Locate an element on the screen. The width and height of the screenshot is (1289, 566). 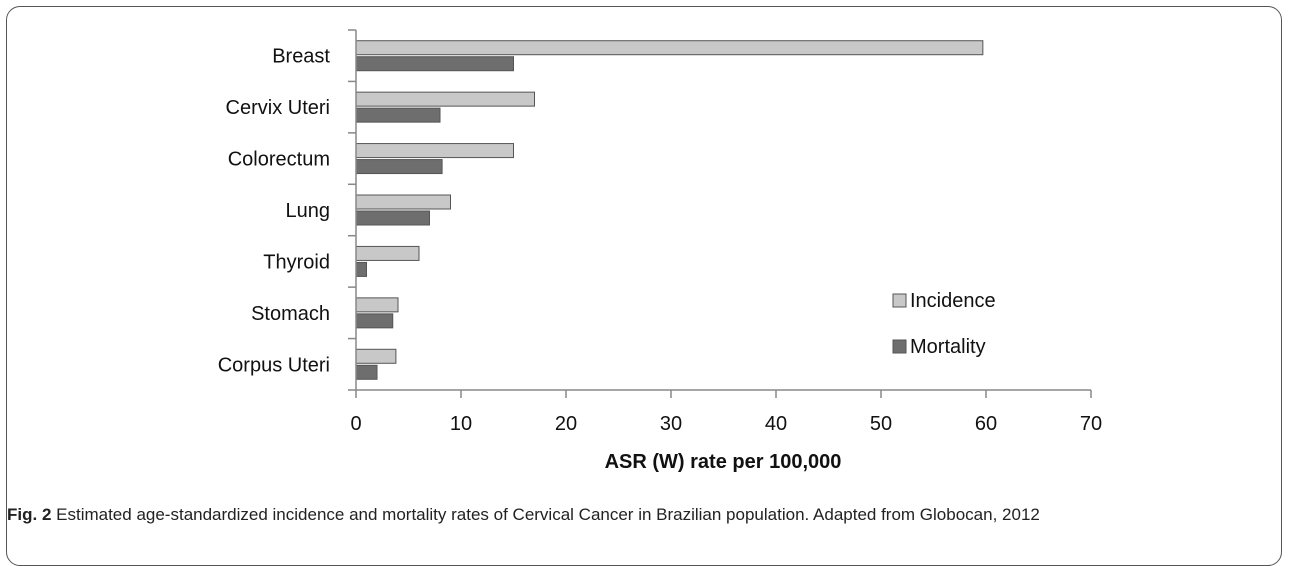
legend-swatch-incidence is located at coordinates (899, 300).